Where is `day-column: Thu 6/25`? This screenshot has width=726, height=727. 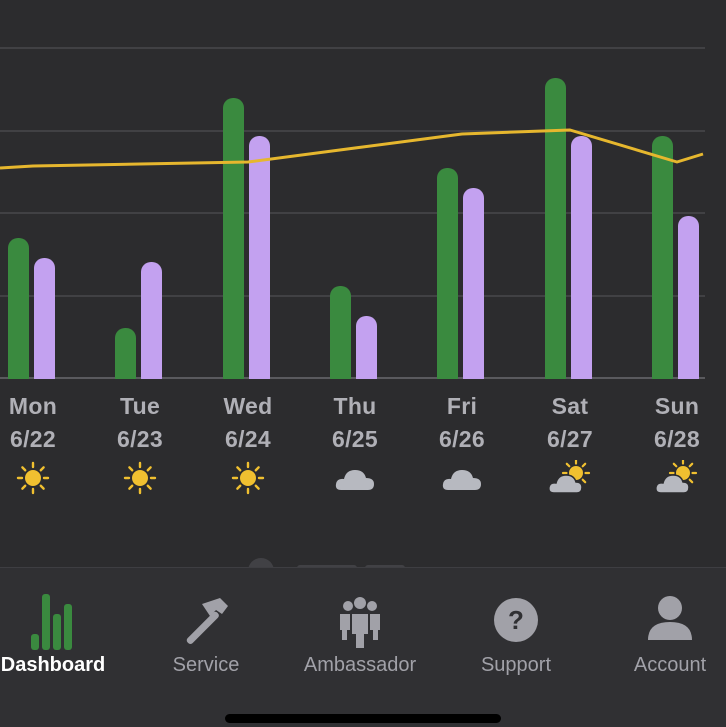
day-column: Thu 6/25 is located at coordinates (355, 443).